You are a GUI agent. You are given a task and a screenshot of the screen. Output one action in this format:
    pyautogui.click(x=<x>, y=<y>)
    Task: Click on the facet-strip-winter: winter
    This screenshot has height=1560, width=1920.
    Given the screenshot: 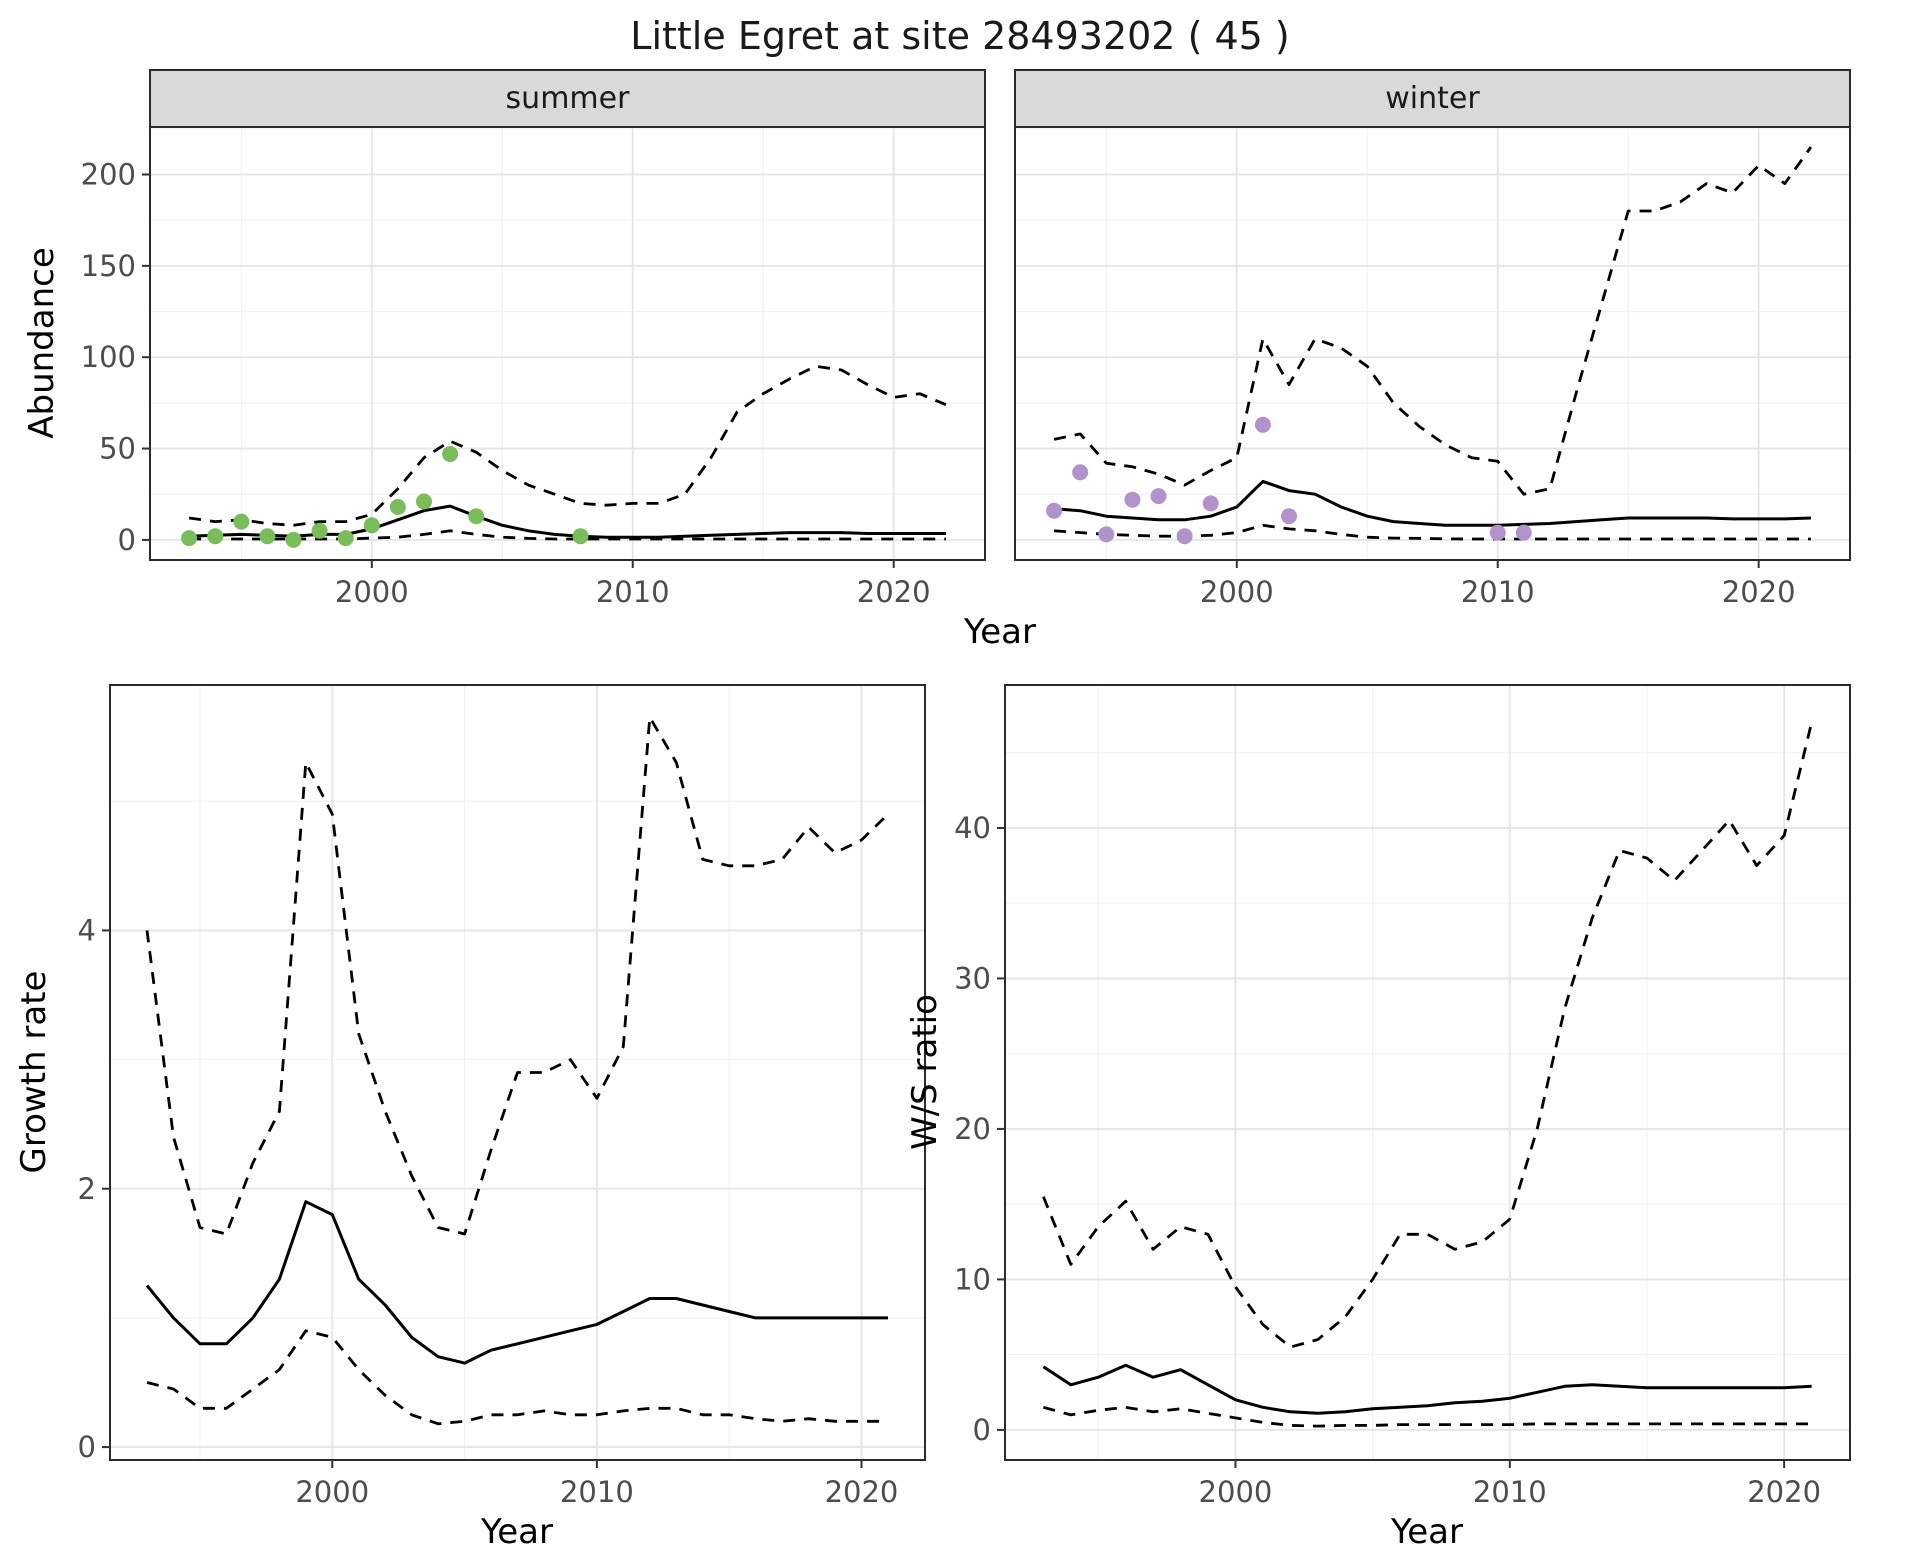 What is the action you would take?
    pyautogui.click(x=1432, y=98)
    